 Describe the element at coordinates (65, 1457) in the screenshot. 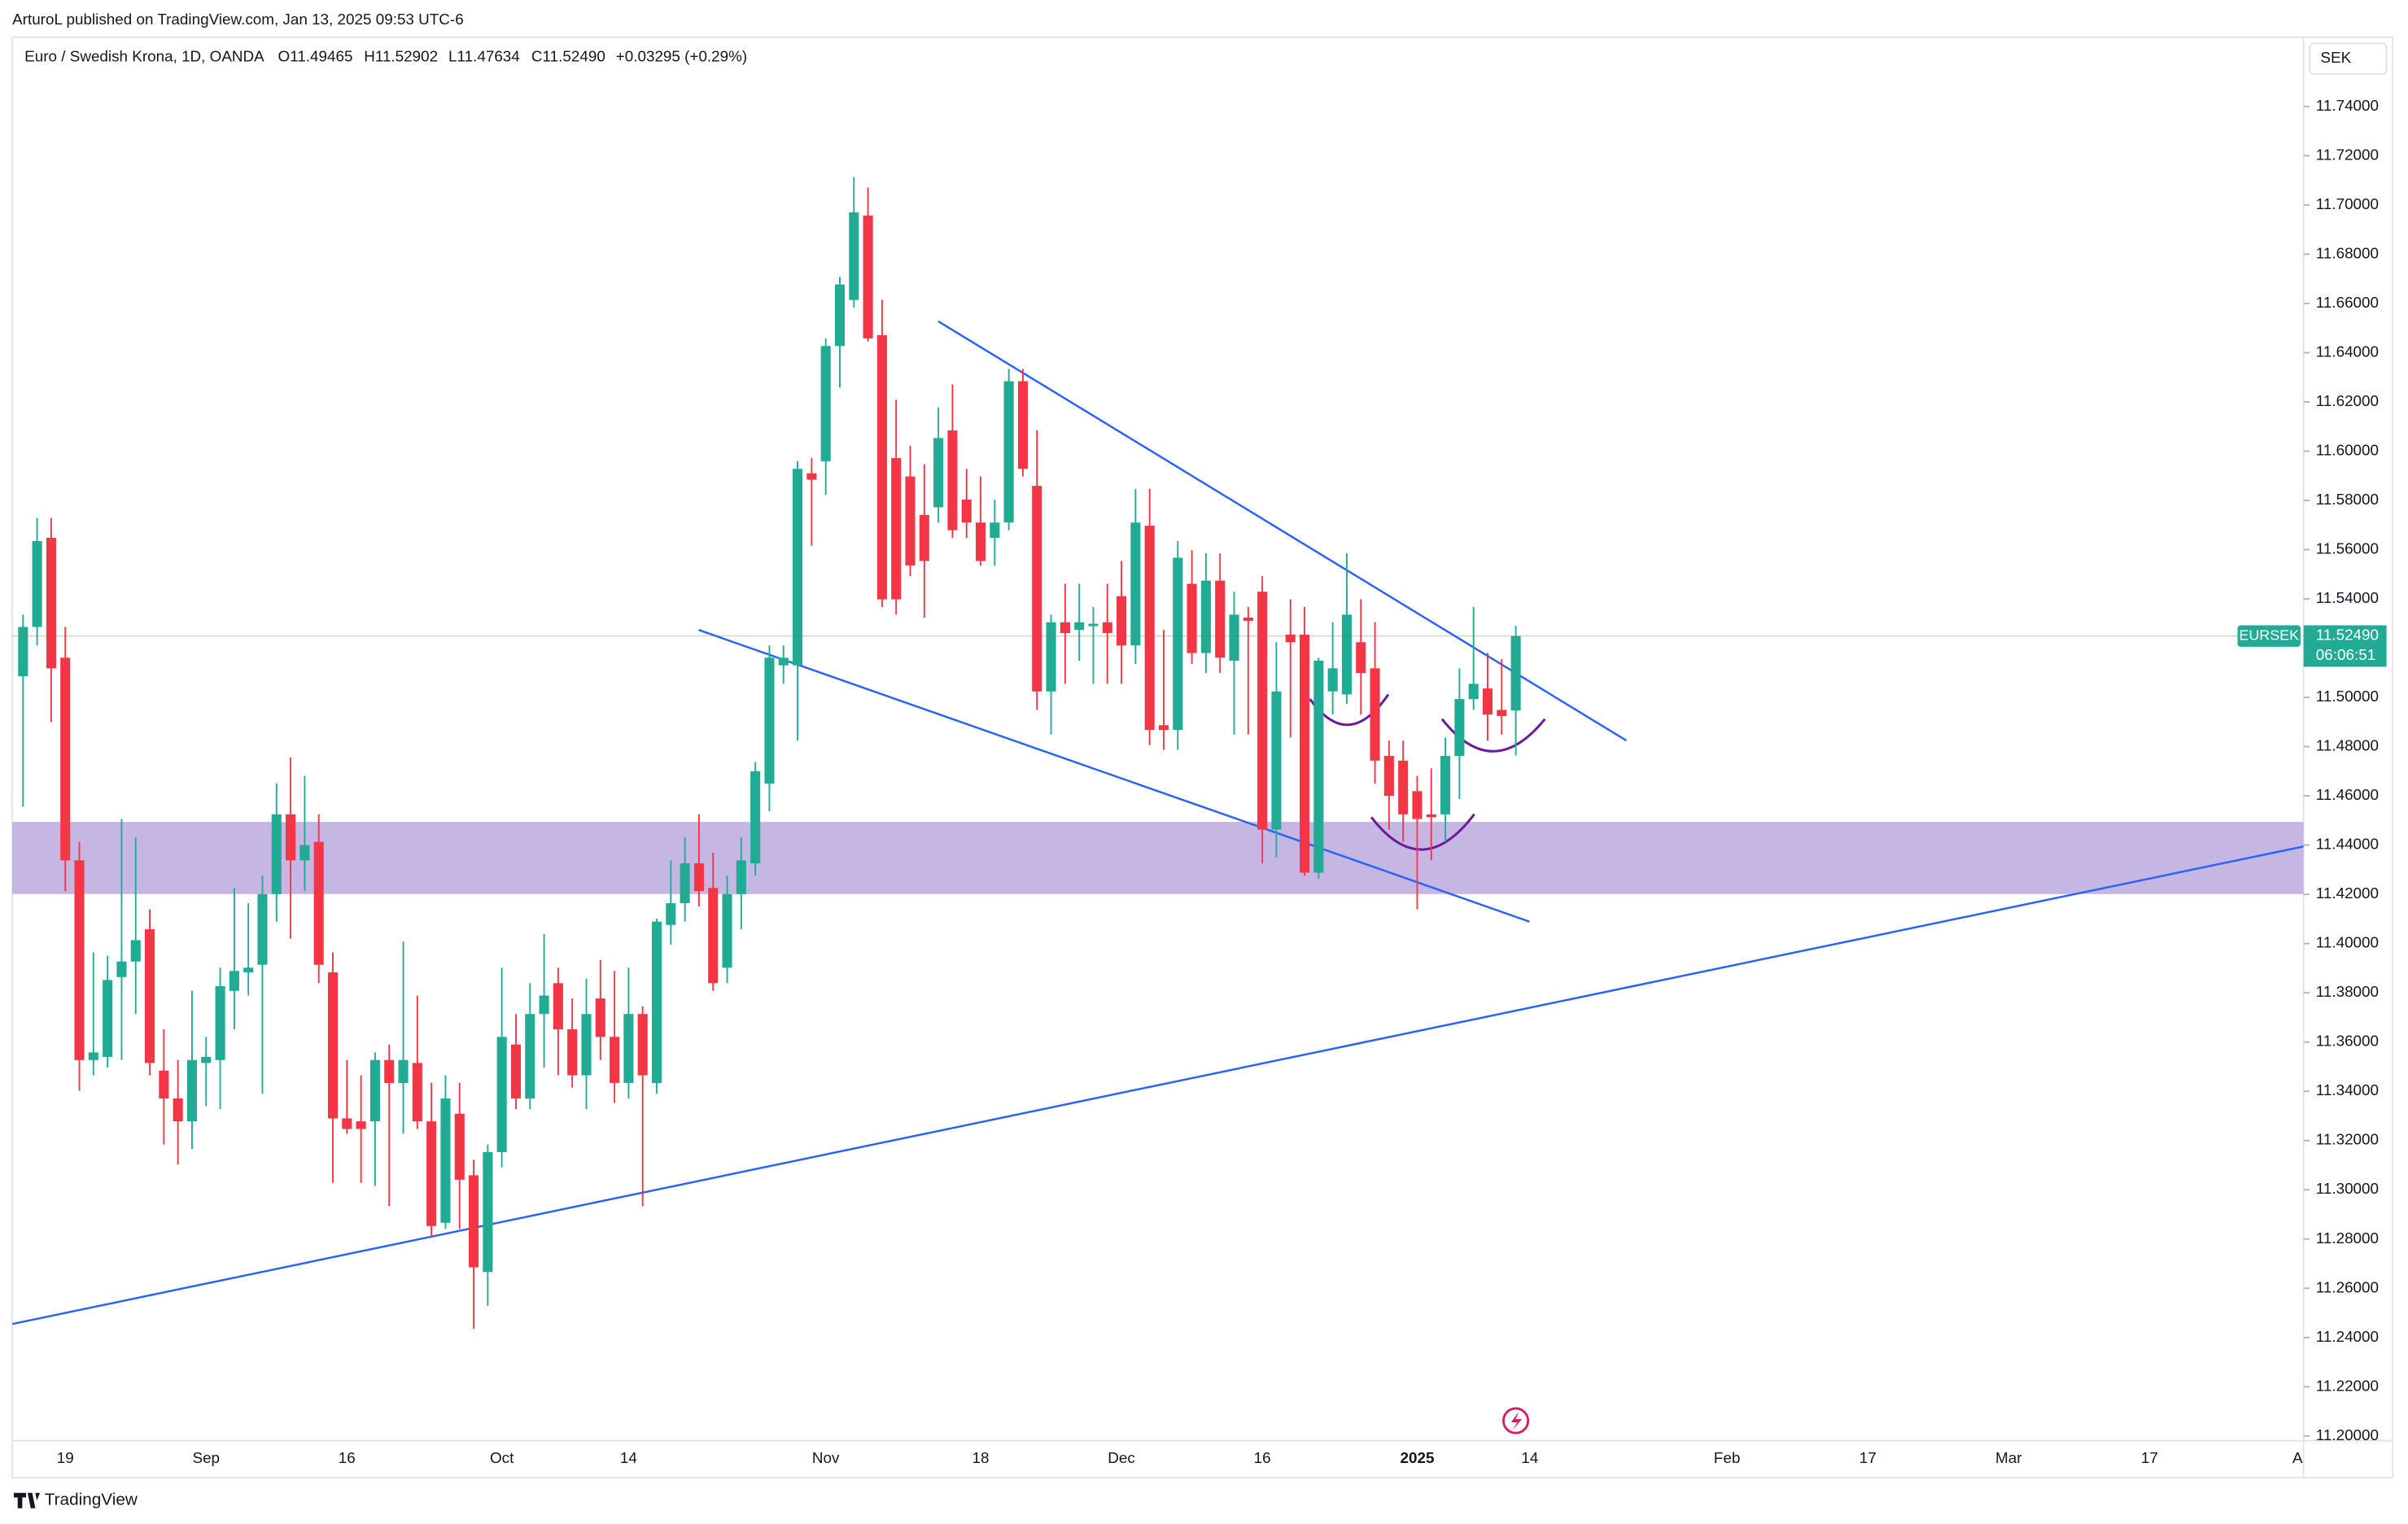

I see `x-tick-label: 19` at that location.